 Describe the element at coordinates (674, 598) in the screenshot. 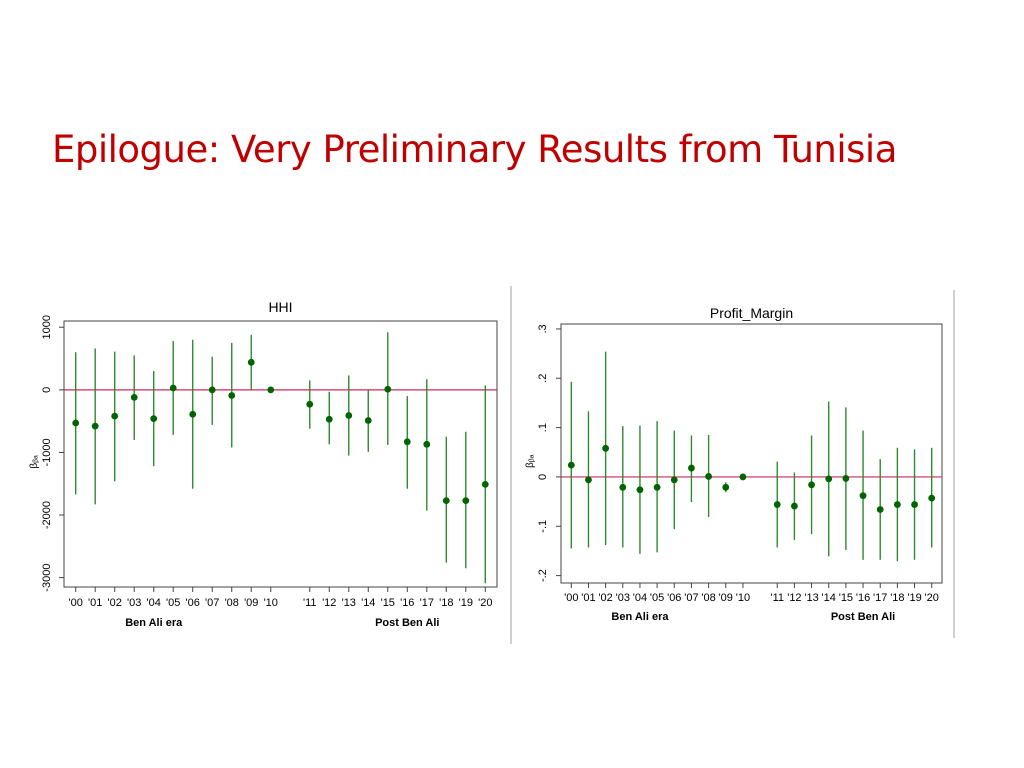

I see `x-tick-label: '06` at that location.